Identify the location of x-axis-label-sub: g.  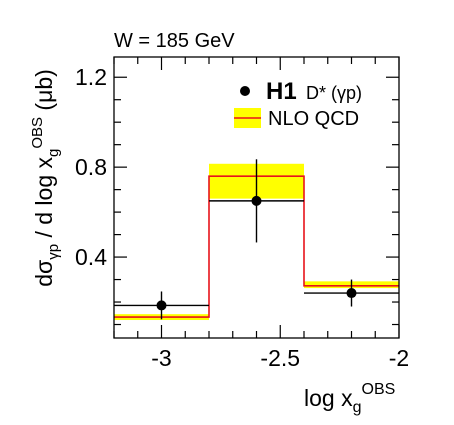
(357, 407).